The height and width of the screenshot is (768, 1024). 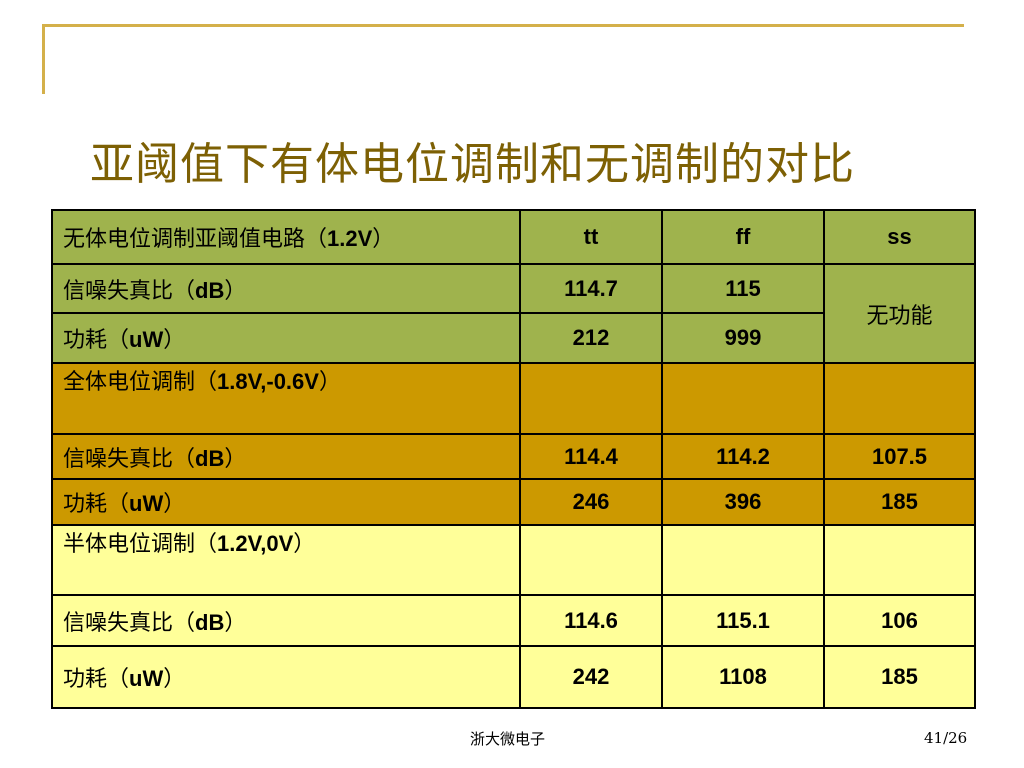 I want to click on frame-top-line, so click(x=503, y=25).